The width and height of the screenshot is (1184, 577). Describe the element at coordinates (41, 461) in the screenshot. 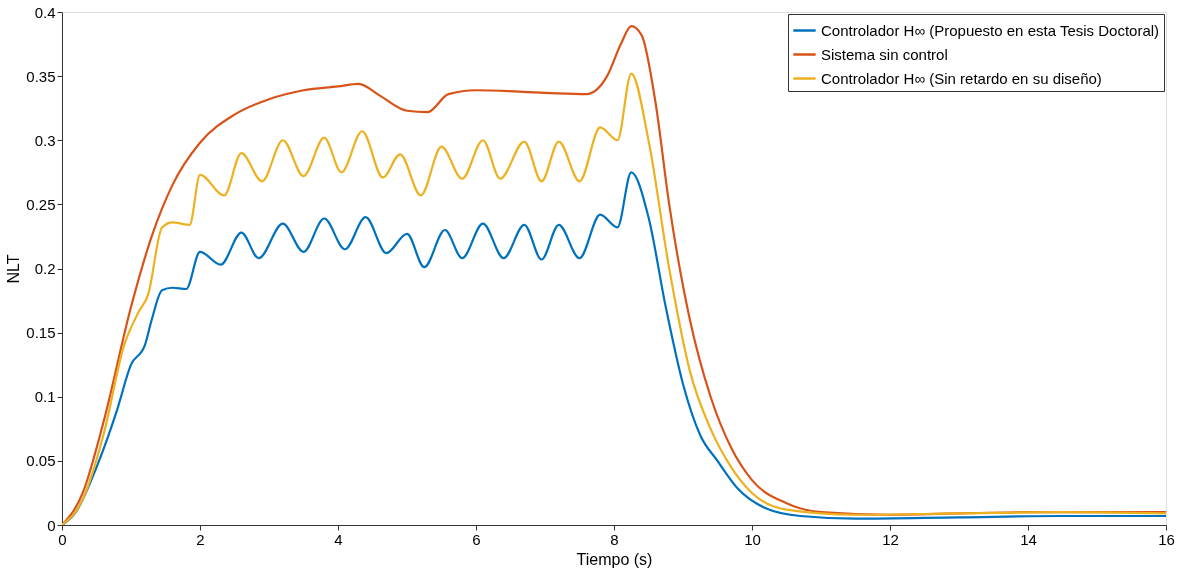

I see `y-tick-label: 0.05` at that location.